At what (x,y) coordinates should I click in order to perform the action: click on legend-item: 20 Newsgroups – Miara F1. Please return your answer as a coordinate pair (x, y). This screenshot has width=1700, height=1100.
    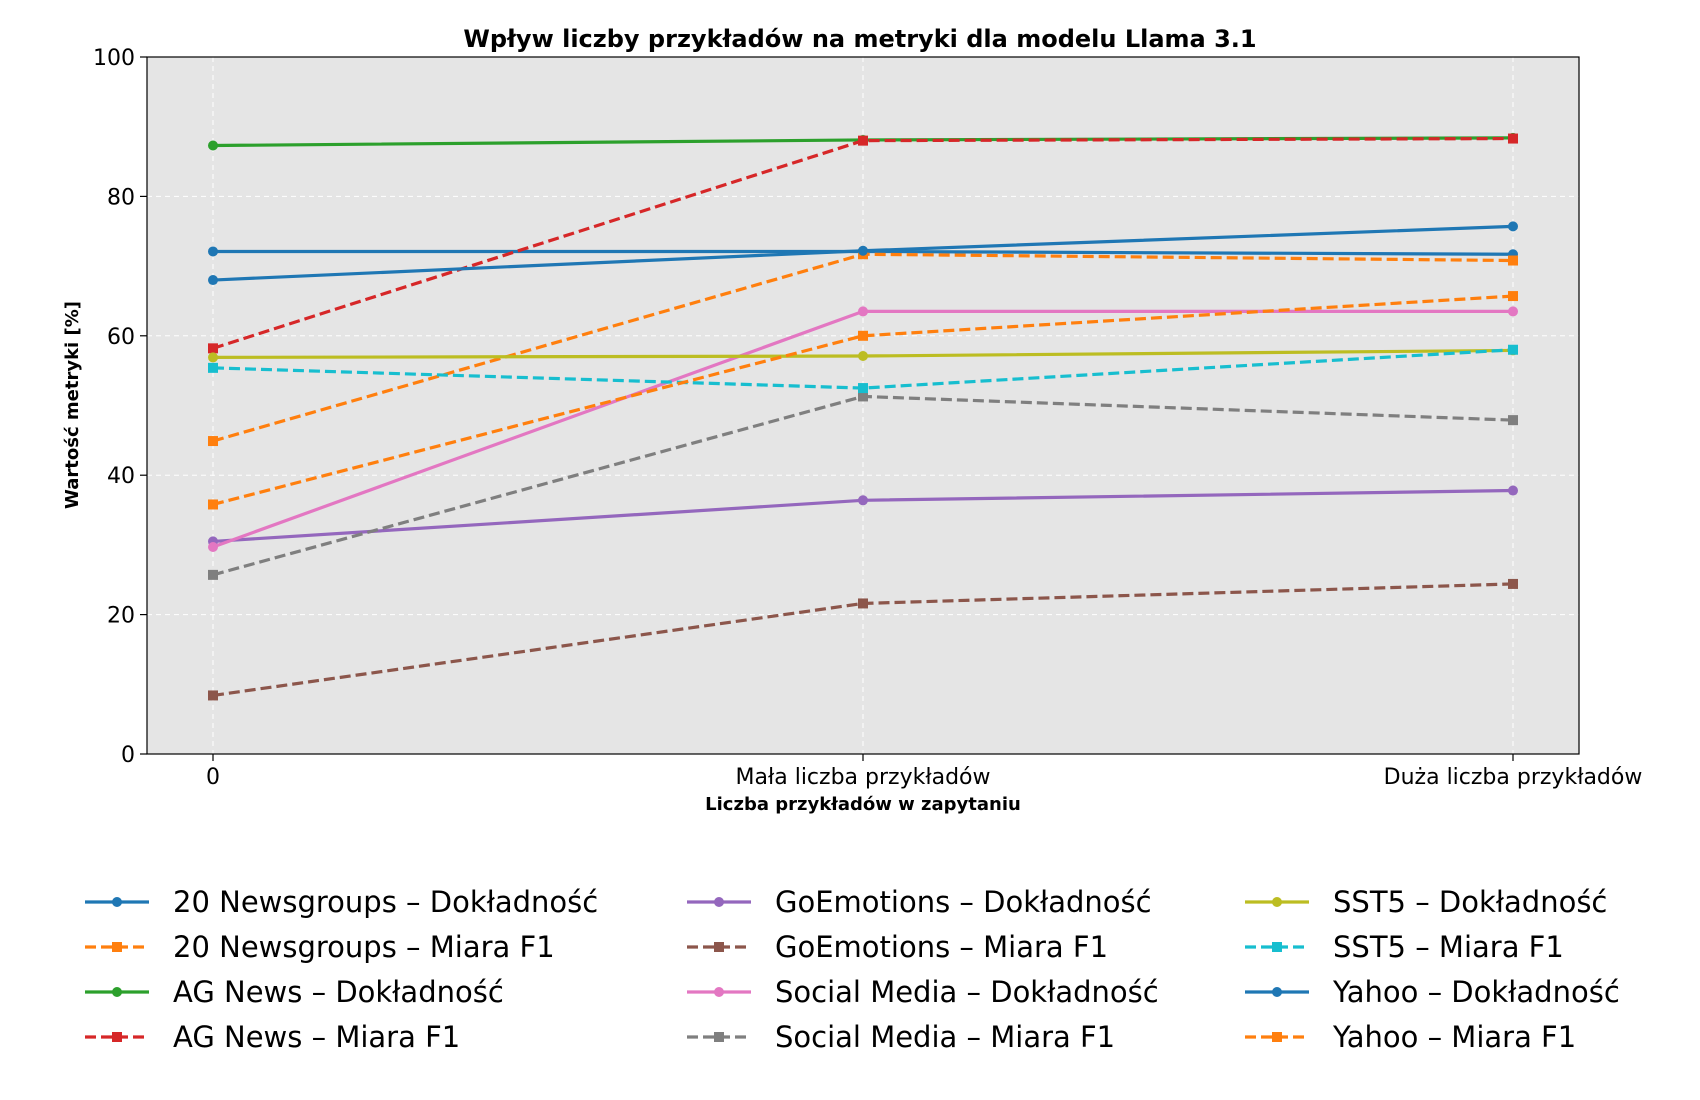
    Looking at the image, I should click on (320, 947).